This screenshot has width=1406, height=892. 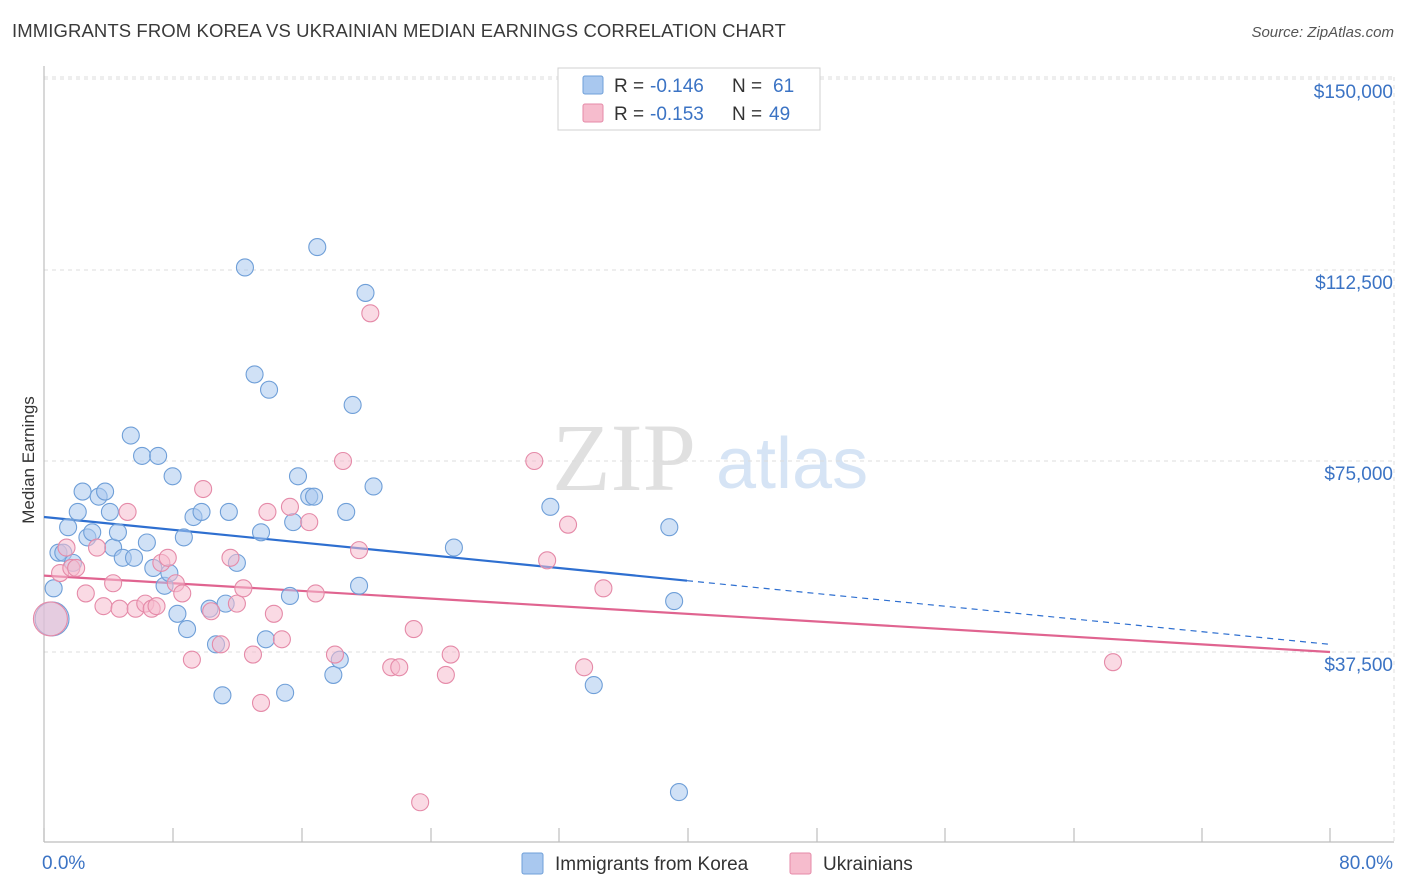 I want to click on legend-swatch-korea, so click(x=593, y=85).